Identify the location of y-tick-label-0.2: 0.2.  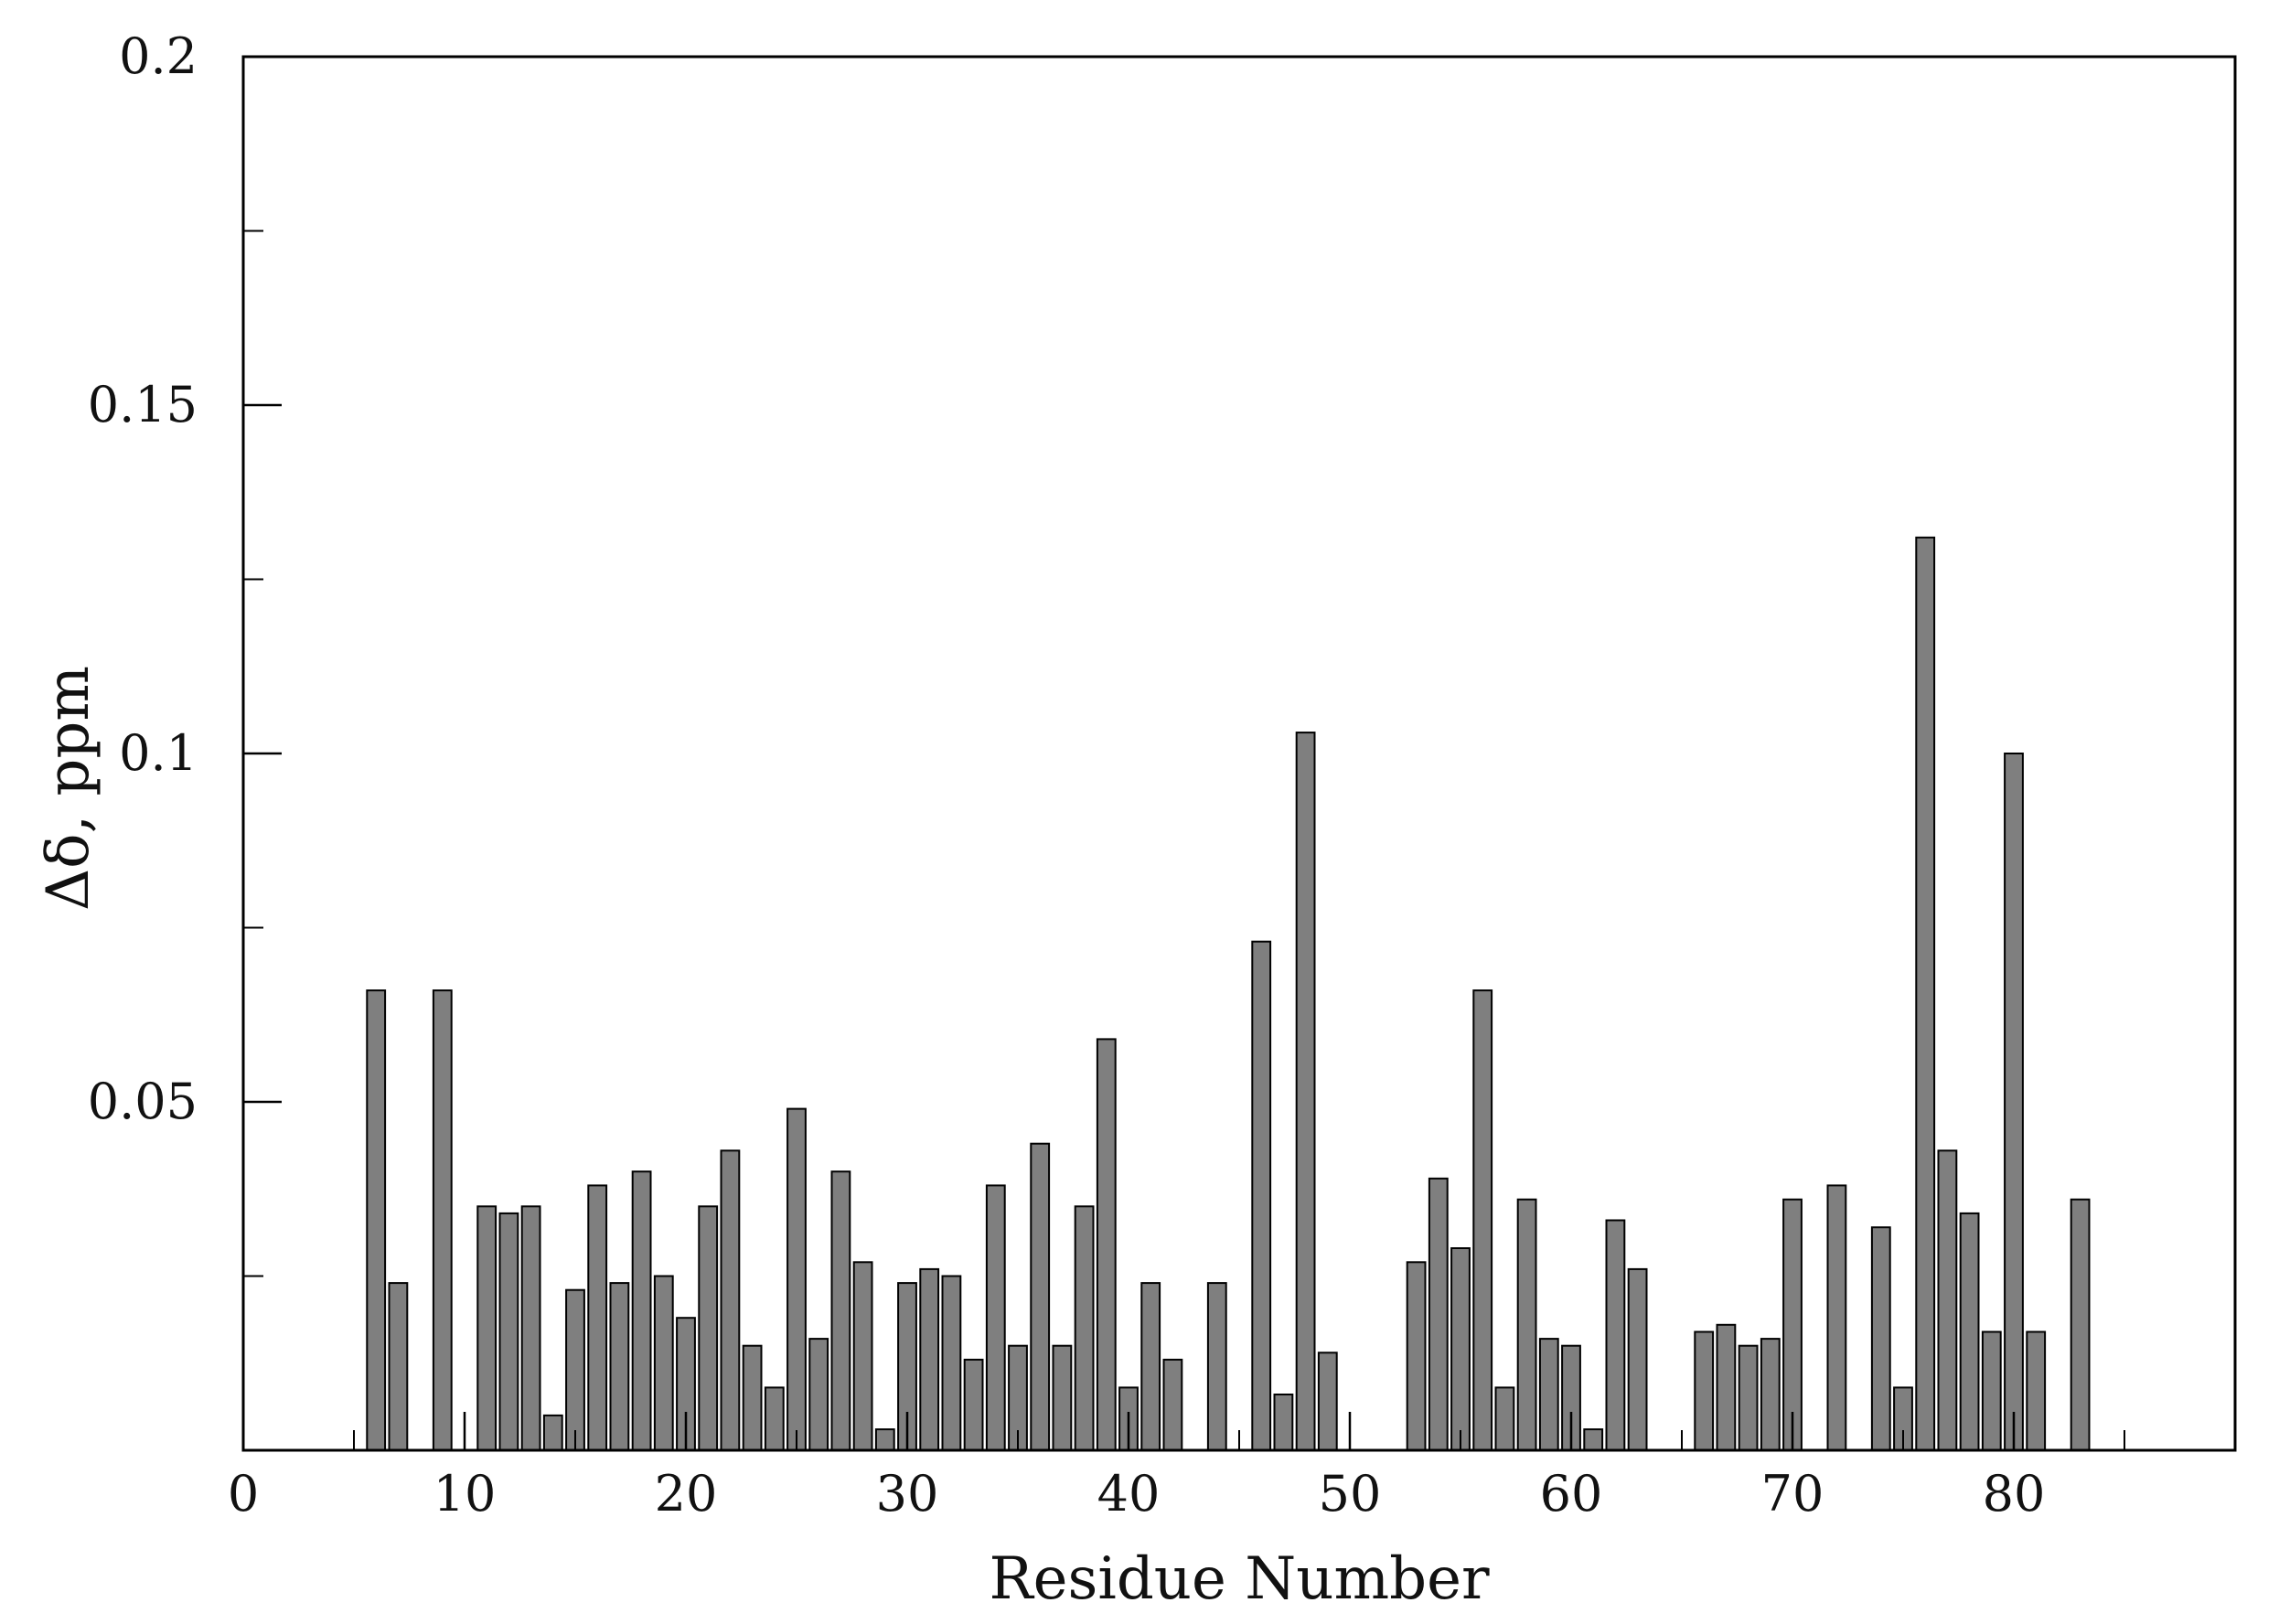
(159, 56).